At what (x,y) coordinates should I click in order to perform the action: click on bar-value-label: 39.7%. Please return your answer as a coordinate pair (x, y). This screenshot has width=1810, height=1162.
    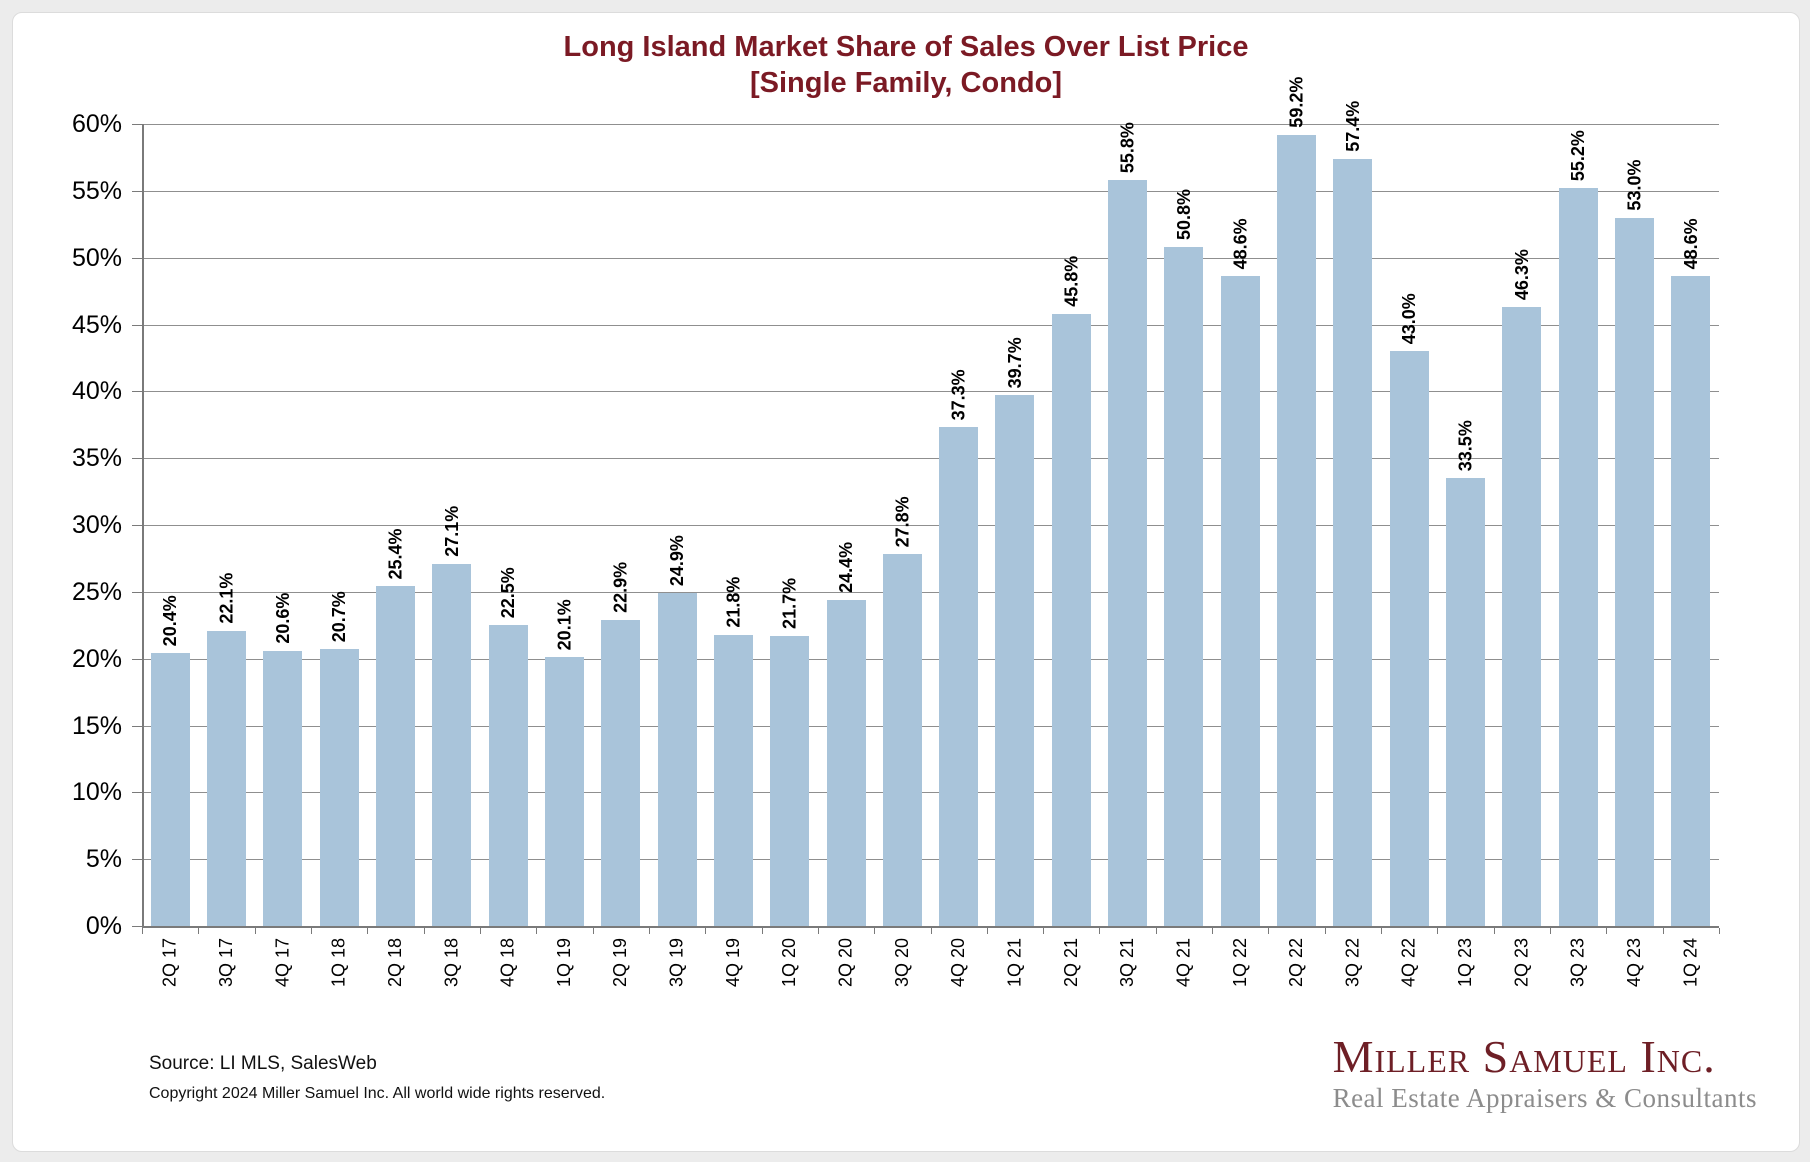
    Looking at the image, I should click on (1014, 363).